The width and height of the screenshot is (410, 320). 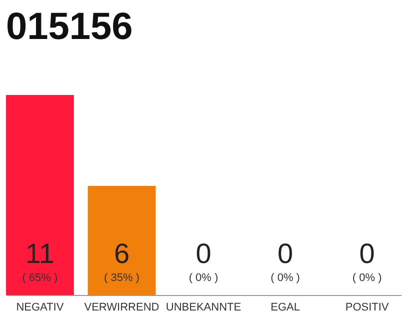 I want to click on x-tick-label: EGAL, so click(x=285, y=308).